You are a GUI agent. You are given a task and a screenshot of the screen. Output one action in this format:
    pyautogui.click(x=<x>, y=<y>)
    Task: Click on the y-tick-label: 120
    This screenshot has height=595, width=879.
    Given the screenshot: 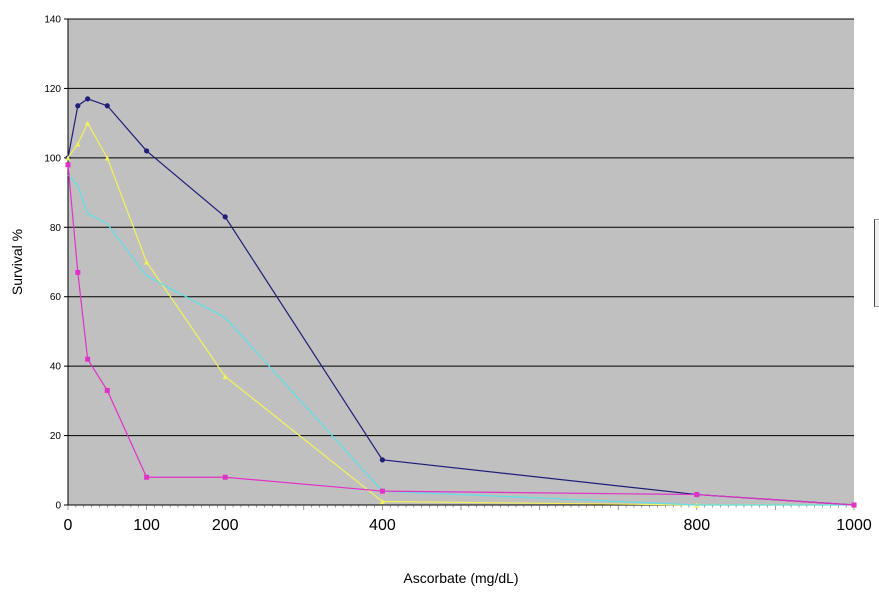 What is the action you would take?
    pyautogui.click(x=52, y=89)
    